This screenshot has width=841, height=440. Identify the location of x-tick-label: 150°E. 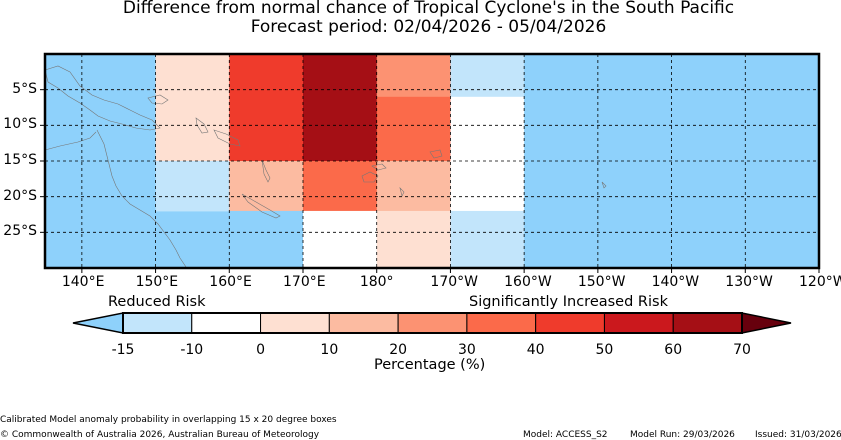
(157, 282).